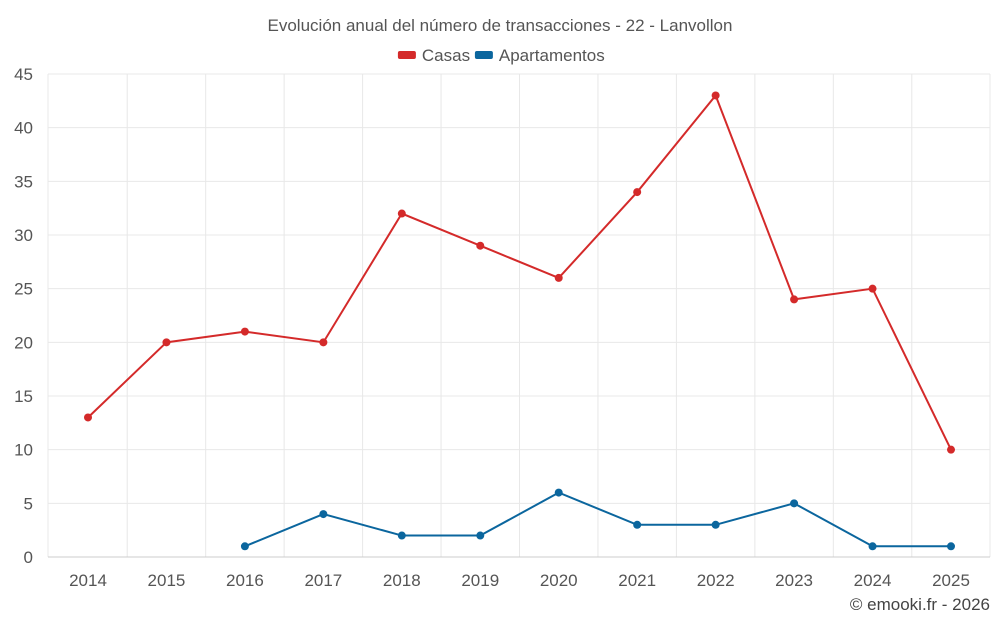 The width and height of the screenshot is (1000, 625). Describe the element at coordinates (23, 342) in the screenshot. I see `y-tick-label: 20` at that location.